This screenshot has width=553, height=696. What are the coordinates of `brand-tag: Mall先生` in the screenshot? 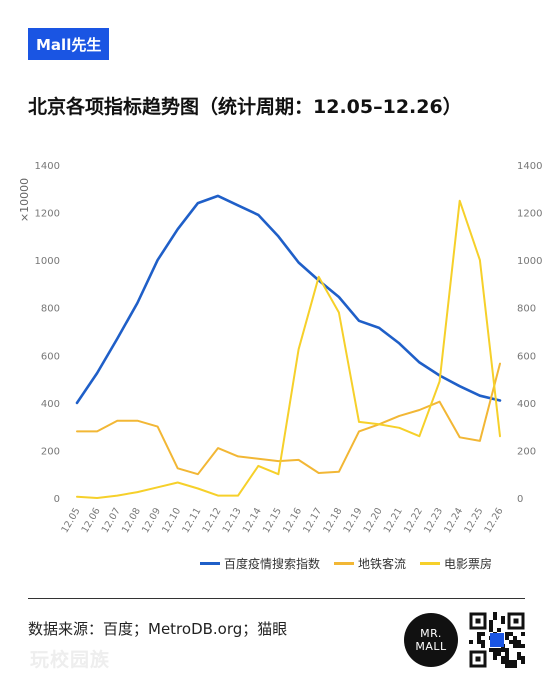 It's located at (69, 44).